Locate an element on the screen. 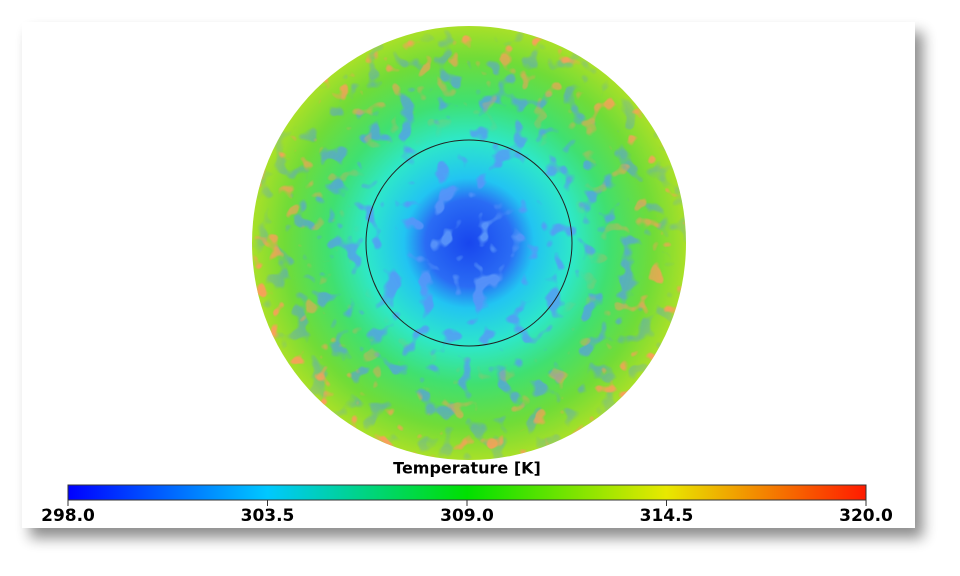 This screenshot has height=576, width=960. tick-label: 298.0 is located at coordinates (68, 516).